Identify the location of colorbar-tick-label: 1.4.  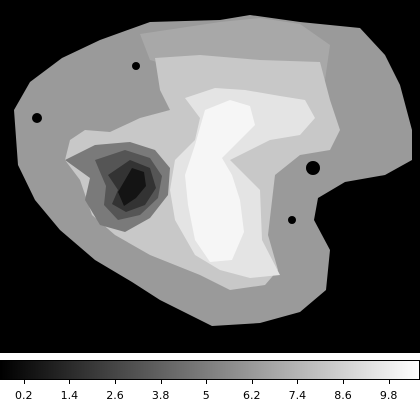
(69, 395).